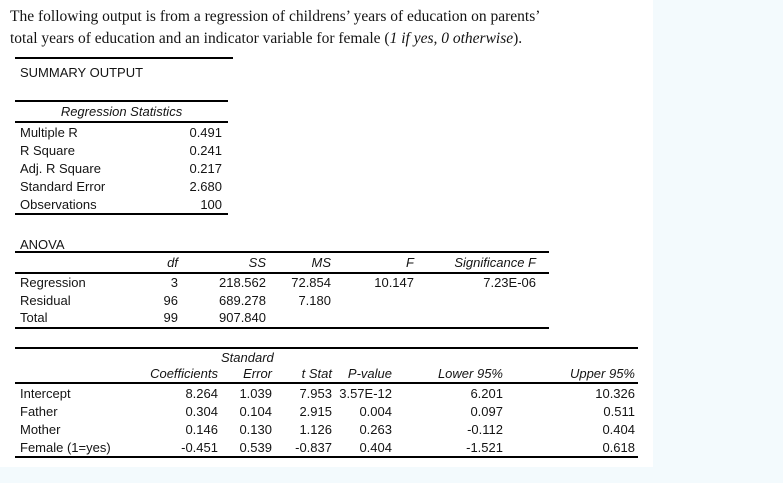 This screenshot has height=483, width=783. I want to click on coef-upper-95: 0.511, so click(619, 411).